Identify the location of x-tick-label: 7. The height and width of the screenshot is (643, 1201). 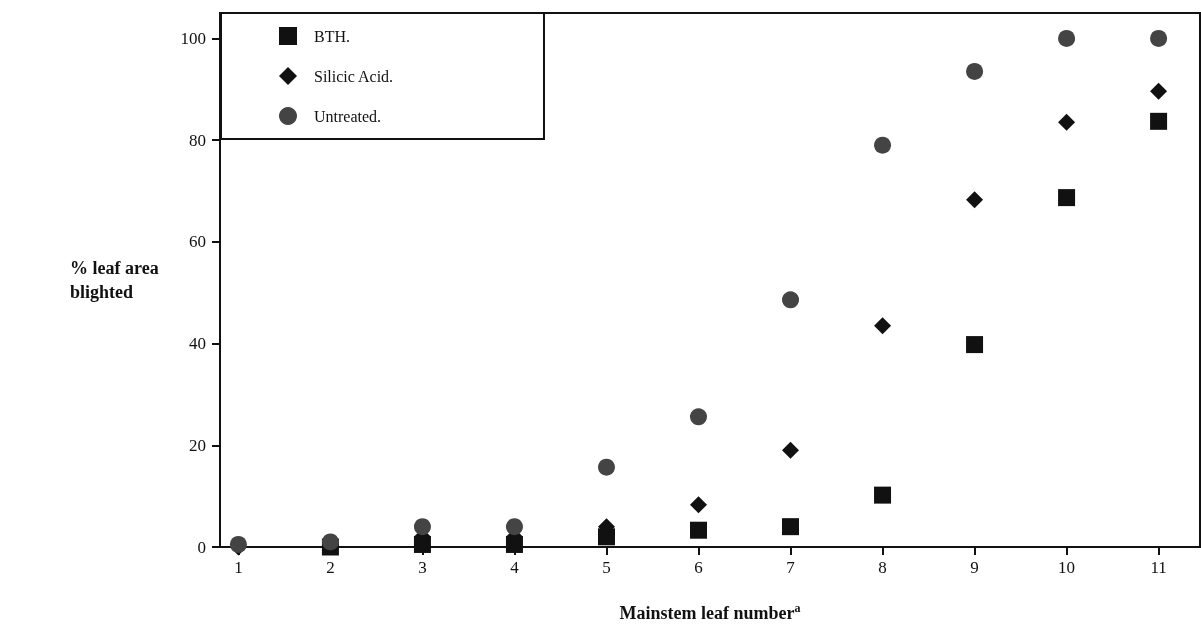
(791, 567).